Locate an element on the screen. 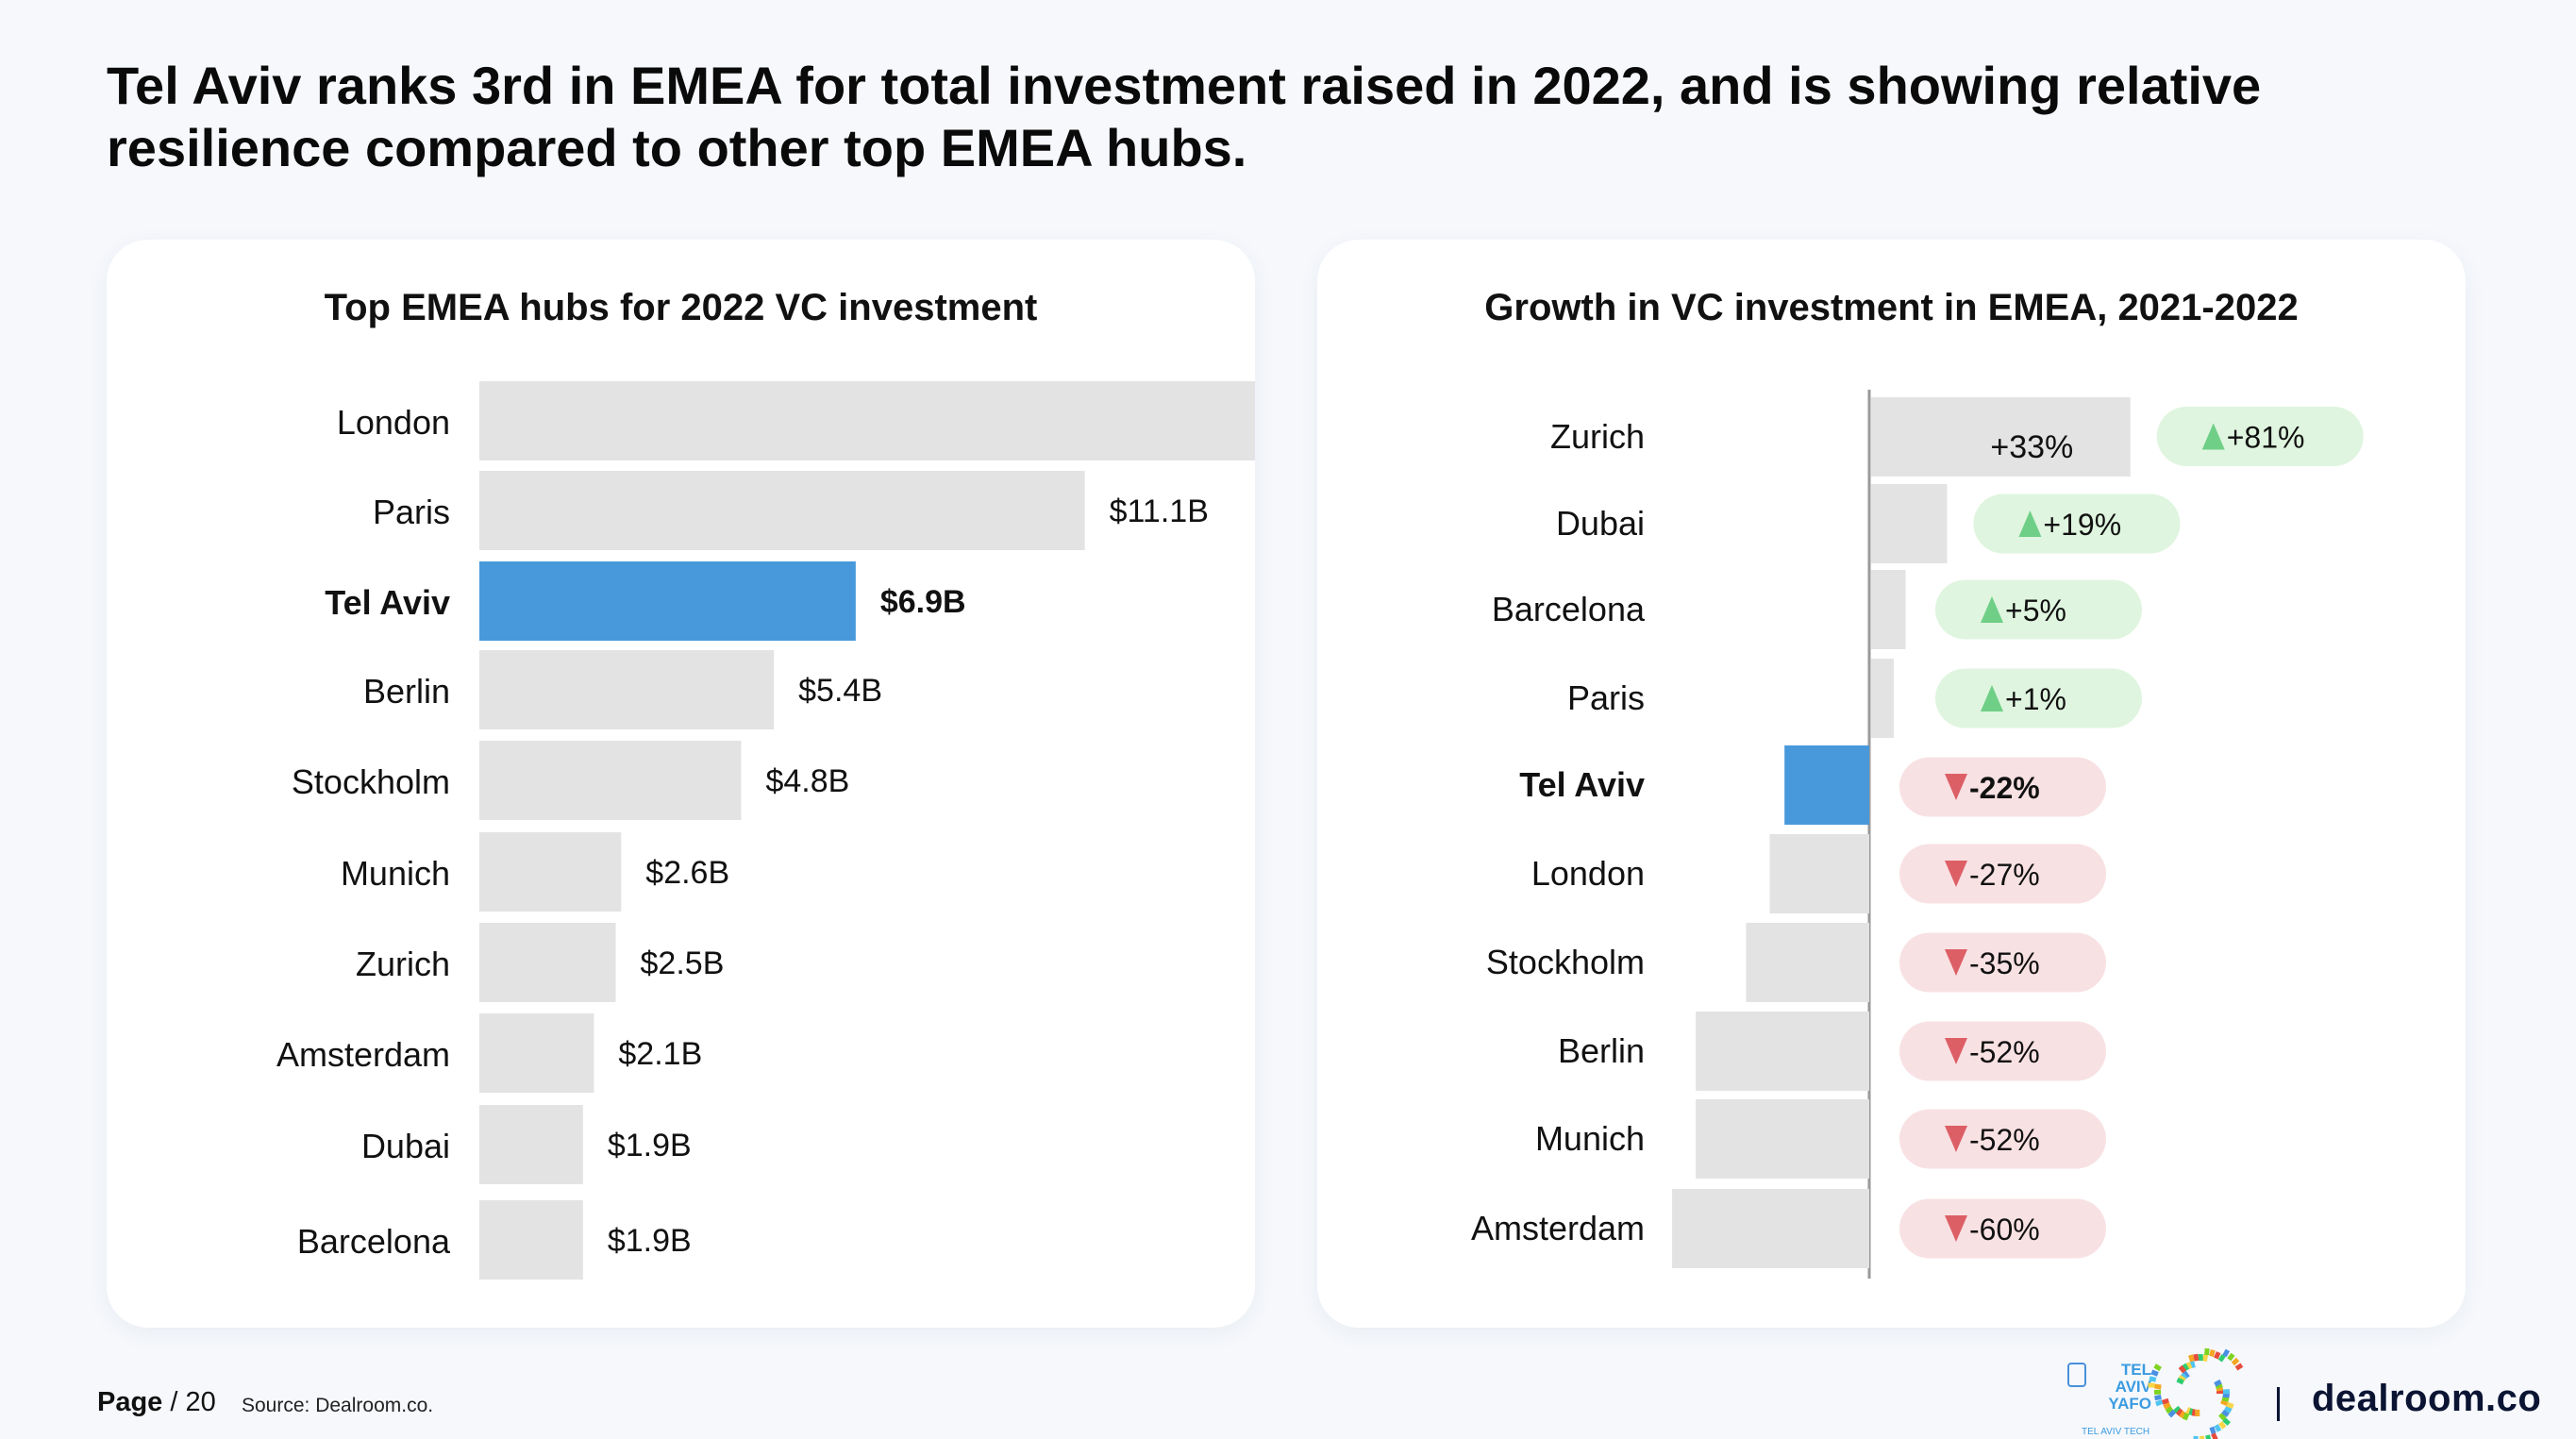  category-label: Stockholm is located at coordinates (1565, 962).